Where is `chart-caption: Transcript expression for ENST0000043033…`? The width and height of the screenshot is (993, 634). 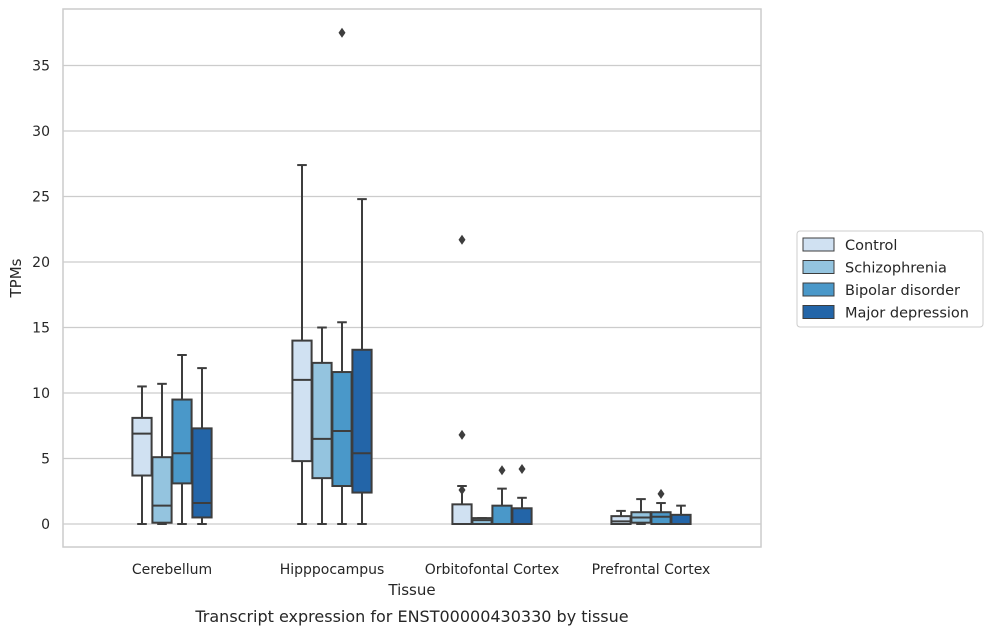
chart-caption: Transcript expression for ENST0000043033… is located at coordinates (411, 616).